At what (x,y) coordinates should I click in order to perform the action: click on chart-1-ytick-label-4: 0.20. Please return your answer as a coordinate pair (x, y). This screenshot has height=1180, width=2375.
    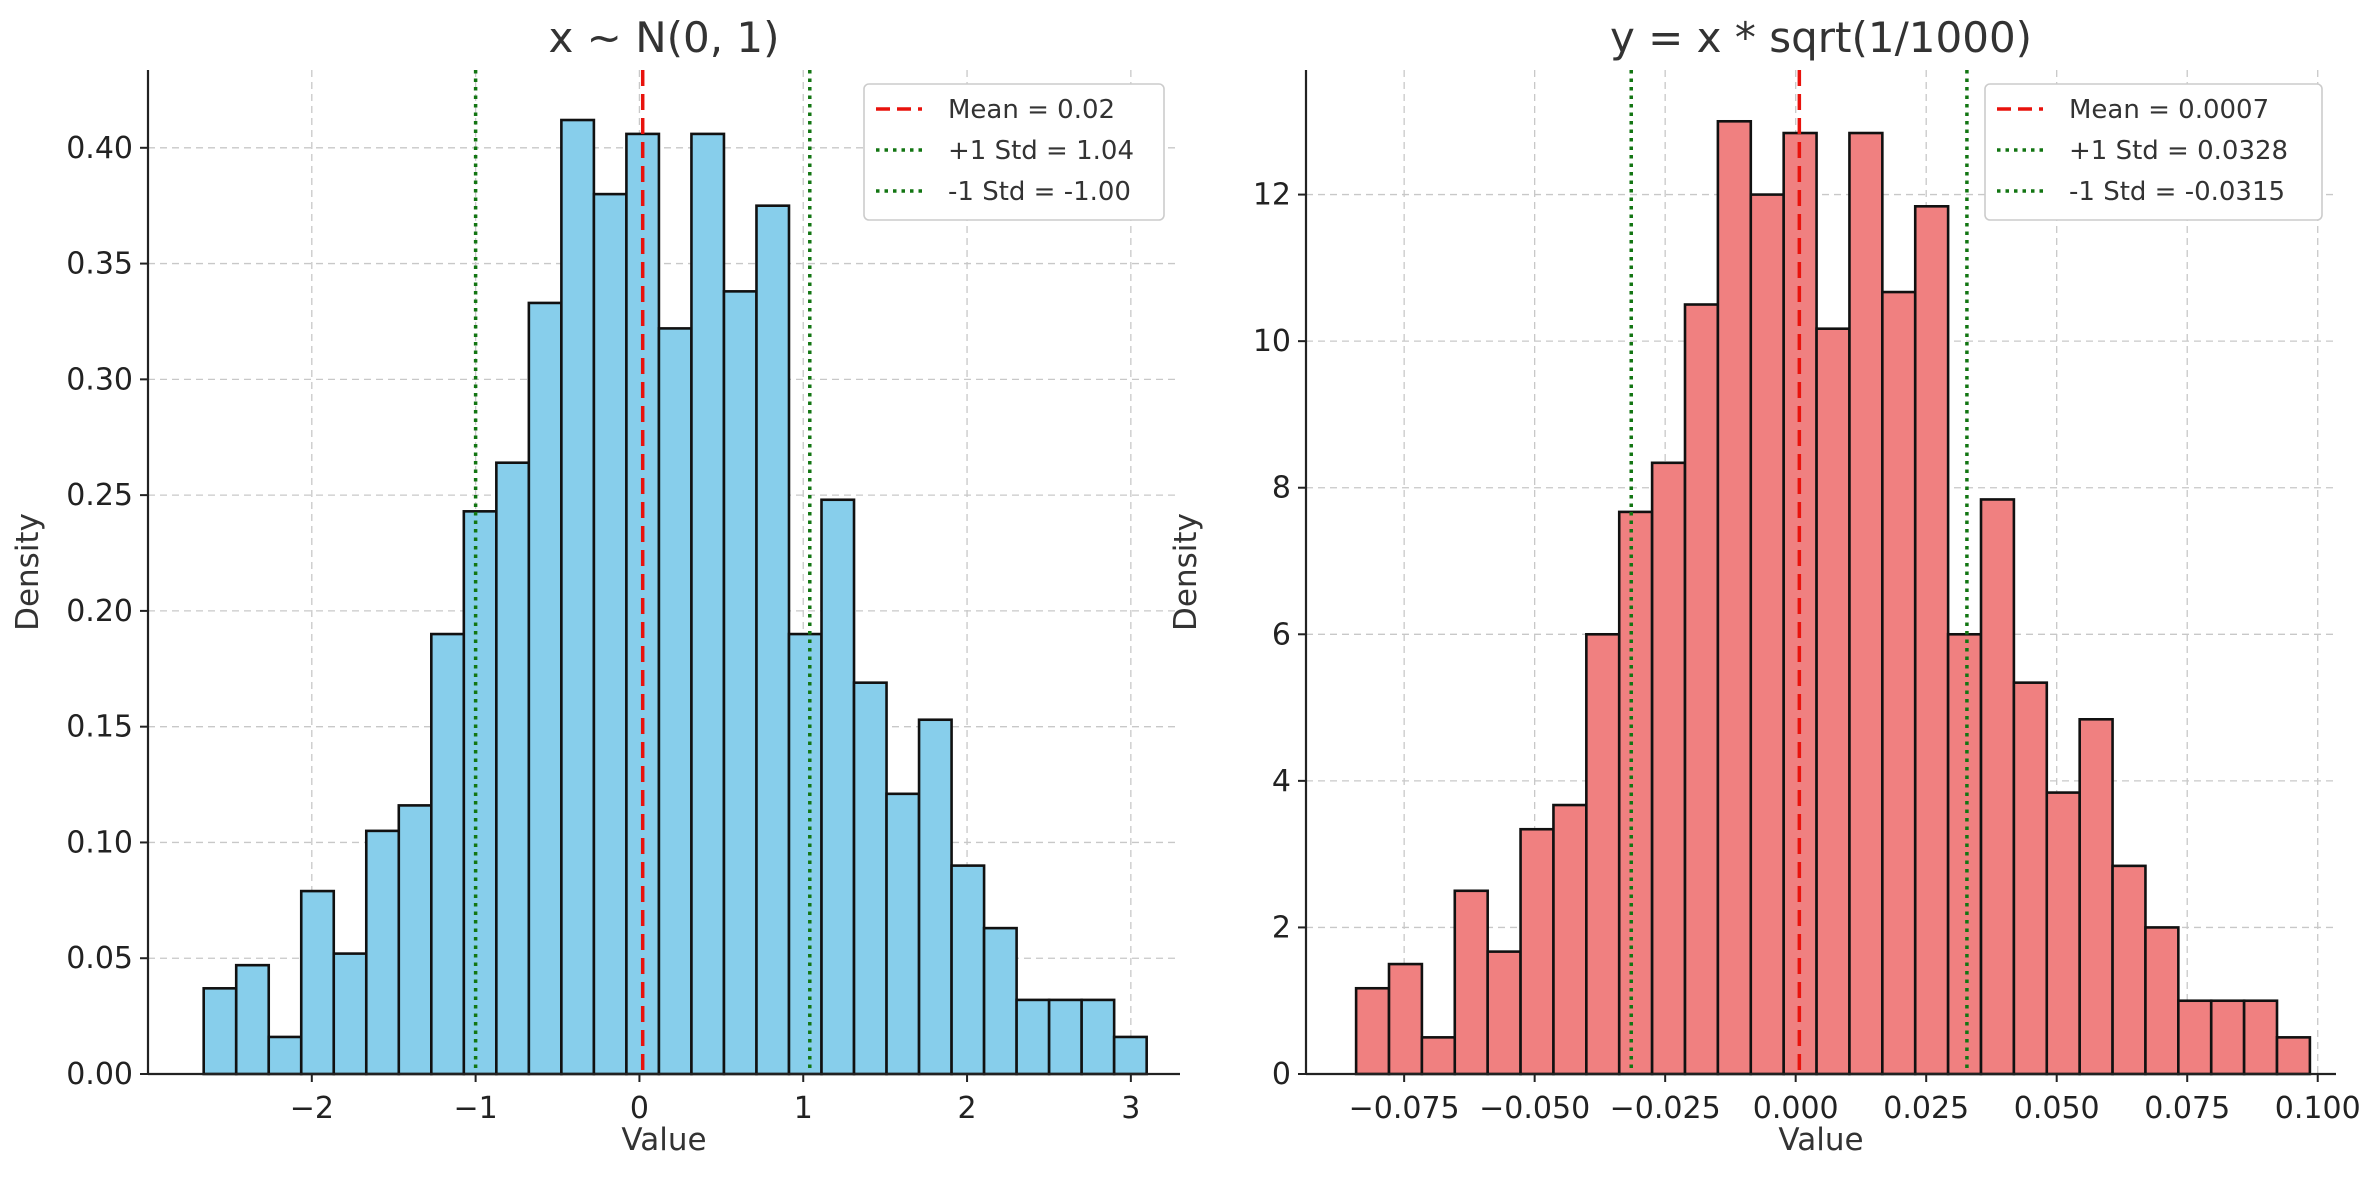
    Looking at the image, I should click on (99, 611).